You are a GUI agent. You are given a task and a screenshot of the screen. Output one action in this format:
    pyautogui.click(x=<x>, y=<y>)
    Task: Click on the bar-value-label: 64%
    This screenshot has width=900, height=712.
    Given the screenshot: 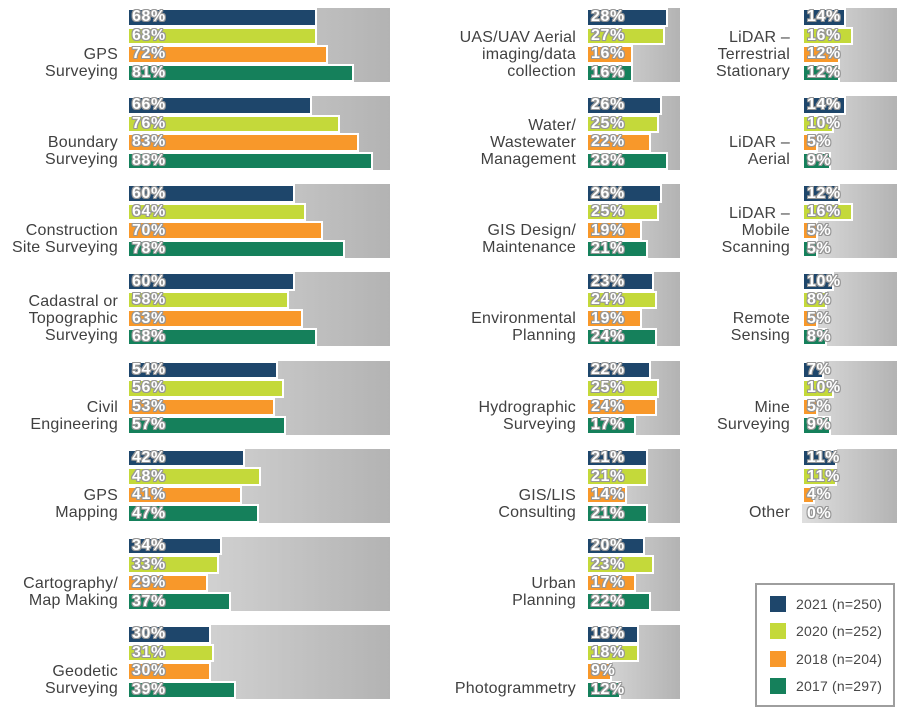 What is the action you would take?
    pyautogui.click(x=149, y=212)
    